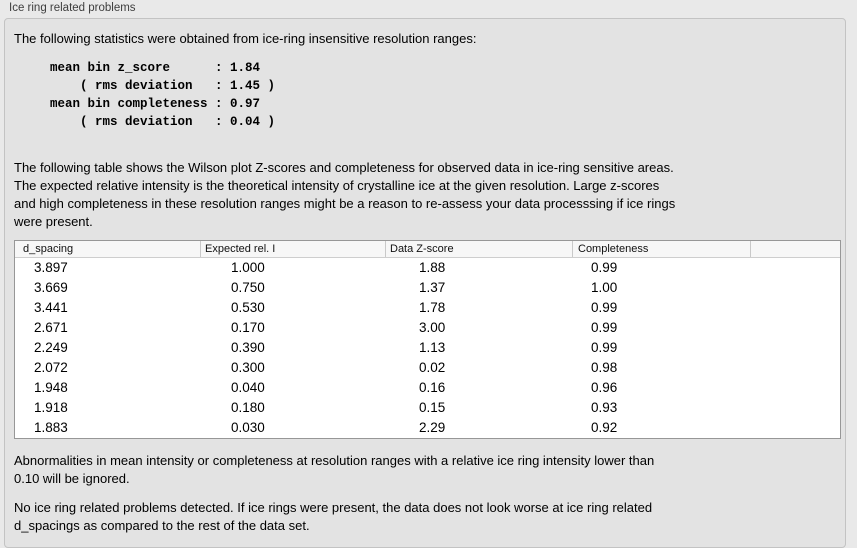 The height and width of the screenshot is (548, 857). What do you see at coordinates (248, 287) in the screenshot?
I see `table-cell: 0.750` at bounding box center [248, 287].